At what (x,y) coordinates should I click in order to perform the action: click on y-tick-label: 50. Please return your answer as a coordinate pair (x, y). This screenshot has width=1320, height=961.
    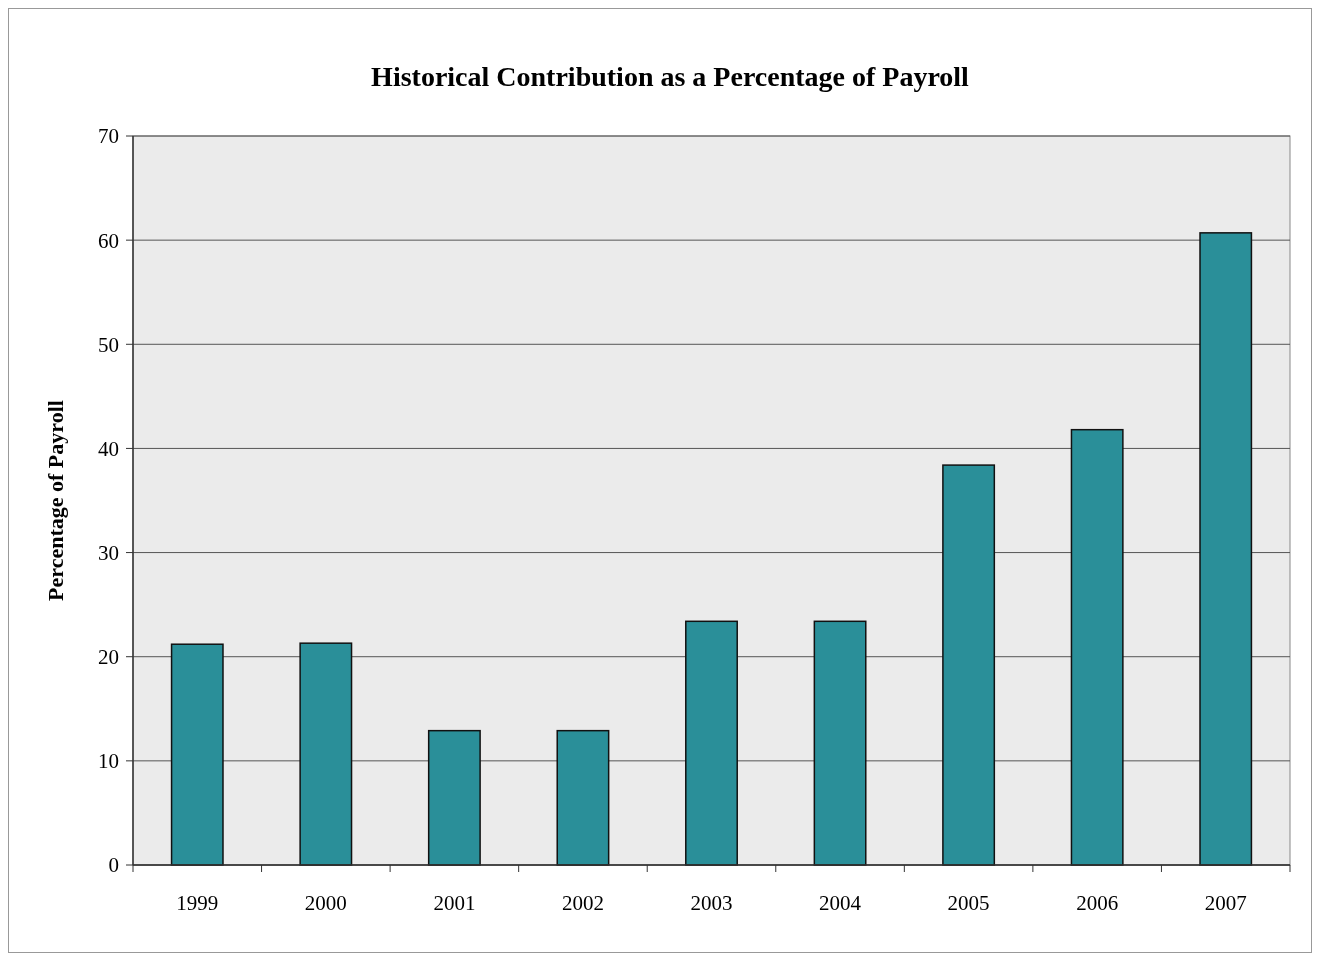
    Looking at the image, I should click on (108, 344).